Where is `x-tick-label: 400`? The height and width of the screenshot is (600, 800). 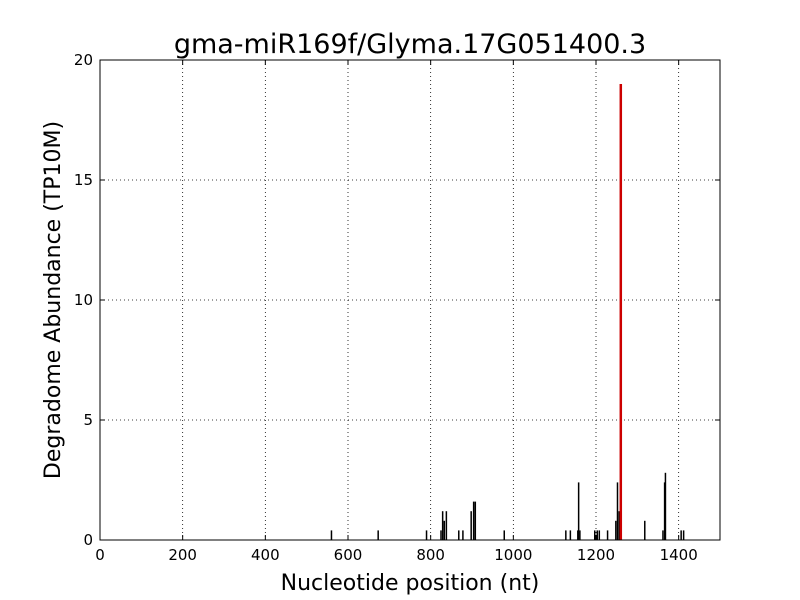 x-tick-label: 400 is located at coordinates (265, 555).